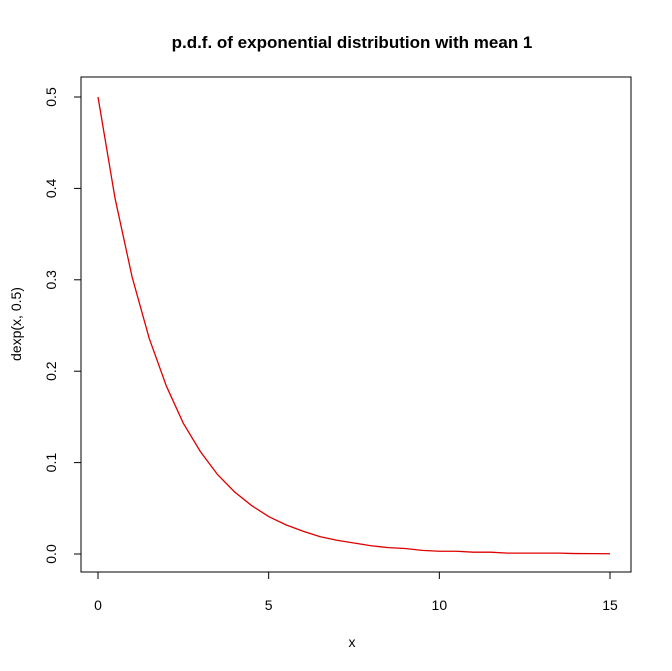 The height and width of the screenshot is (671, 672). I want to click on y-tick-label: 0.5, so click(51, 97).